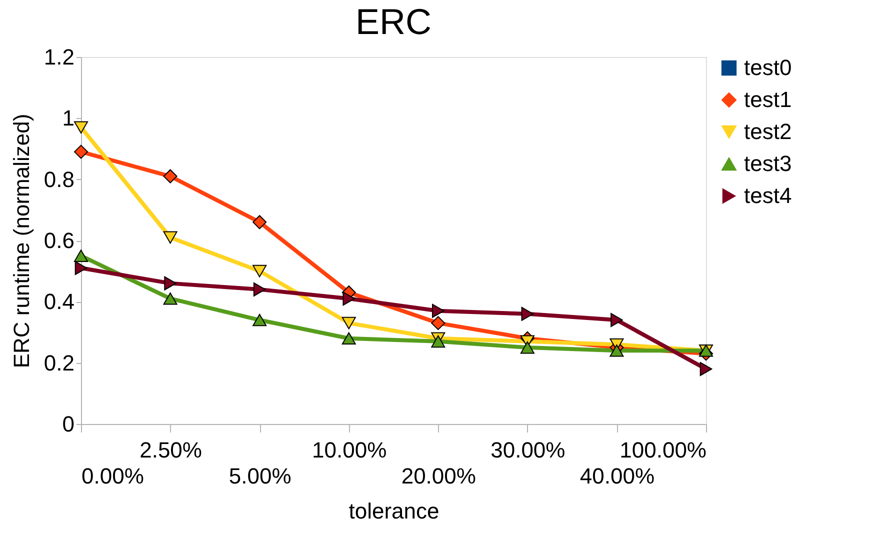  I want to click on legend-label: test4, so click(768, 195).